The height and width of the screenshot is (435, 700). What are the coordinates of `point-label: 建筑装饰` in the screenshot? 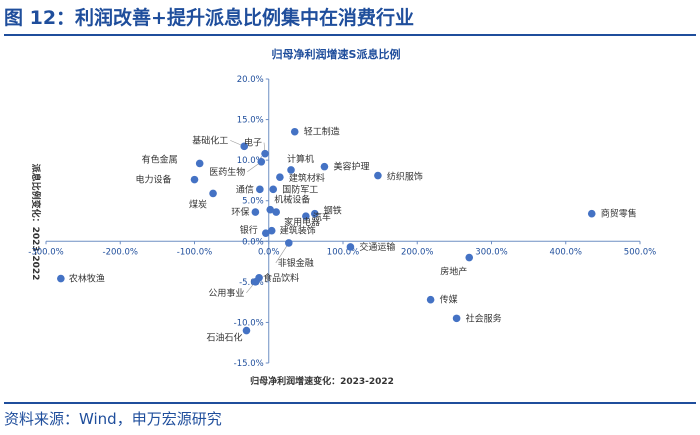 It's located at (298, 231).